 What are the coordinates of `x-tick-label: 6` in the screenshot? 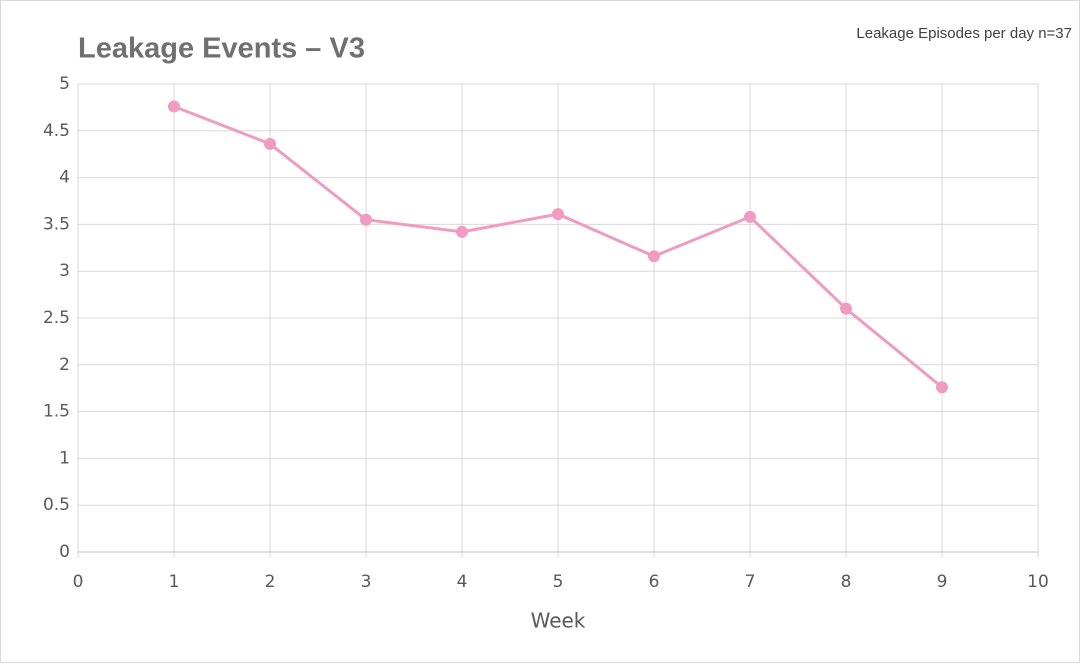 It's located at (654, 582).